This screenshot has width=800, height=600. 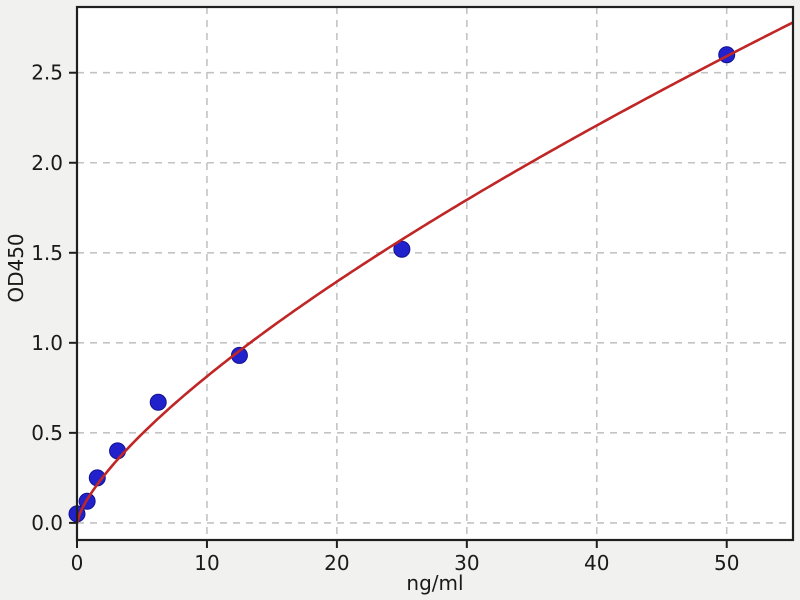 I want to click on x-tick-label: 0, so click(x=77, y=563).